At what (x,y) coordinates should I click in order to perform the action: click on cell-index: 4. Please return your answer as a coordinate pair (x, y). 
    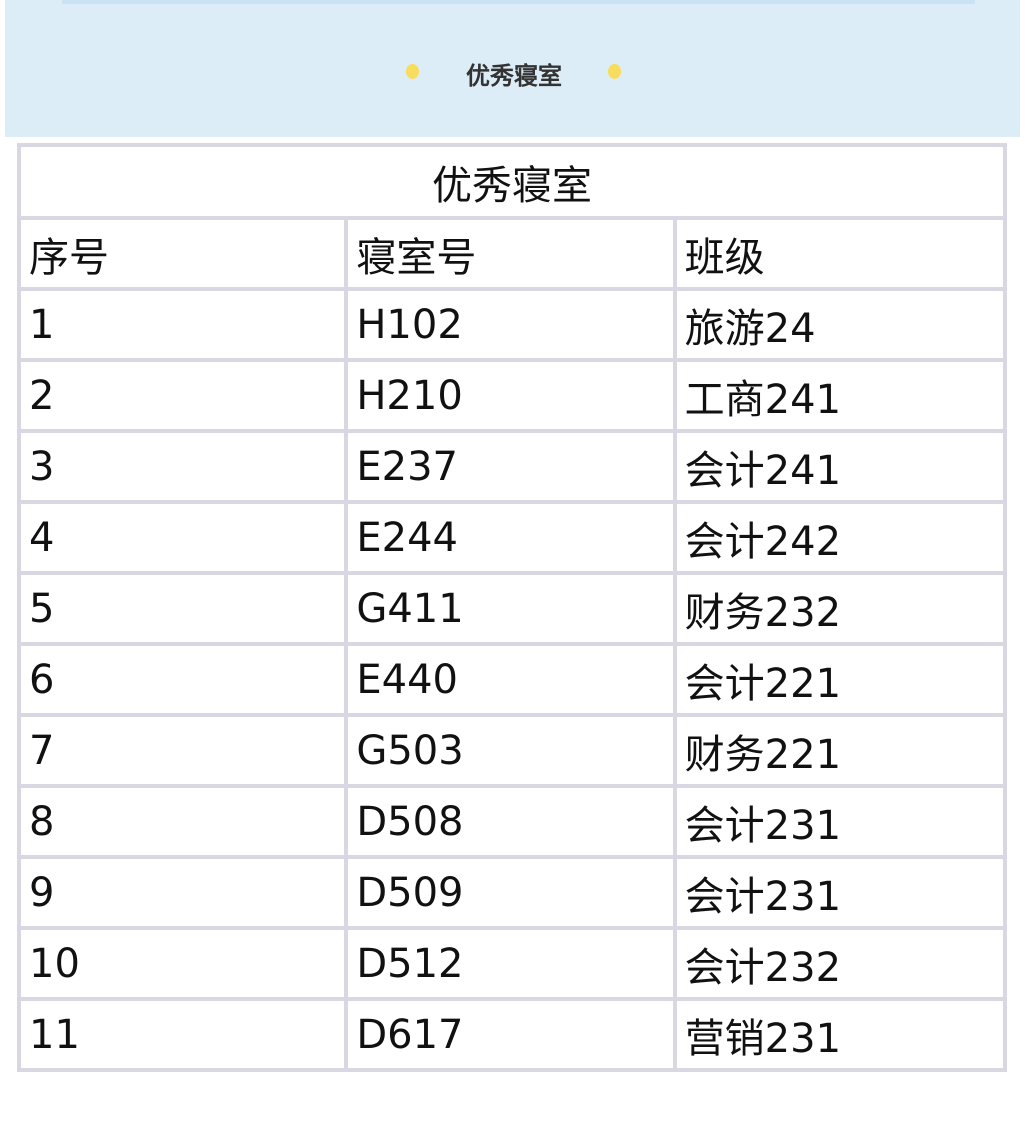
    Looking at the image, I should click on (182, 537).